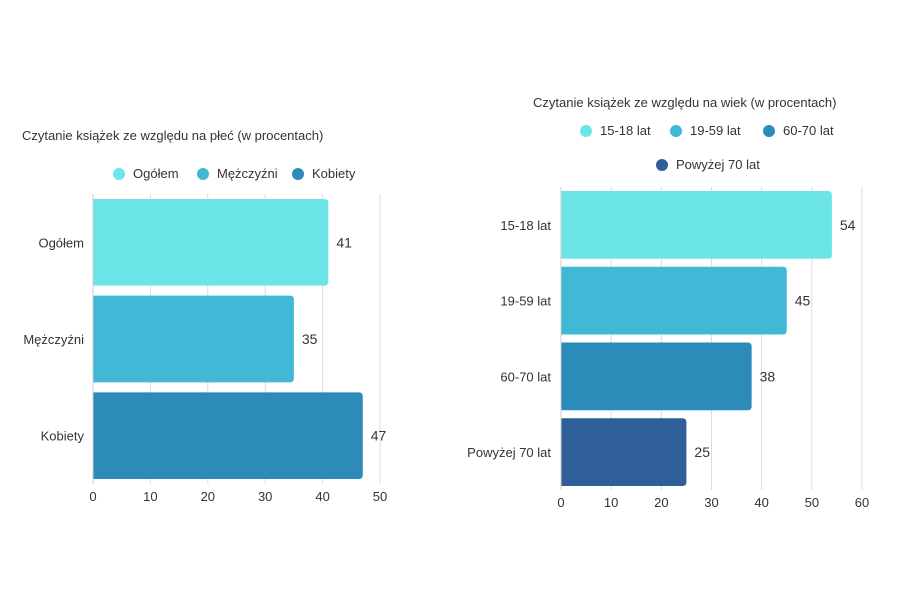 The height and width of the screenshot is (600, 900). Describe the element at coordinates (379, 436) in the screenshot. I see `data-label: 47` at that location.